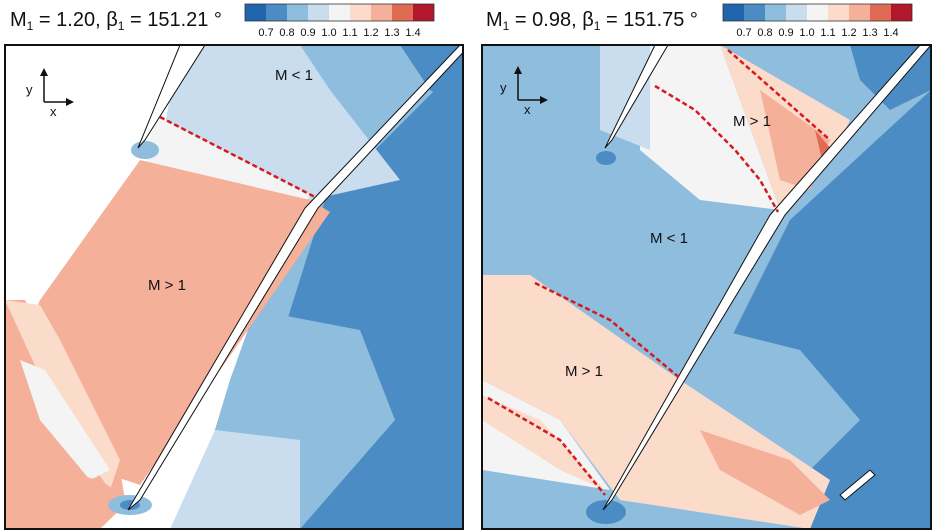  What do you see at coordinates (524, 91) in the screenshot?
I see `axes-glyph-right: y x` at bounding box center [524, 91].